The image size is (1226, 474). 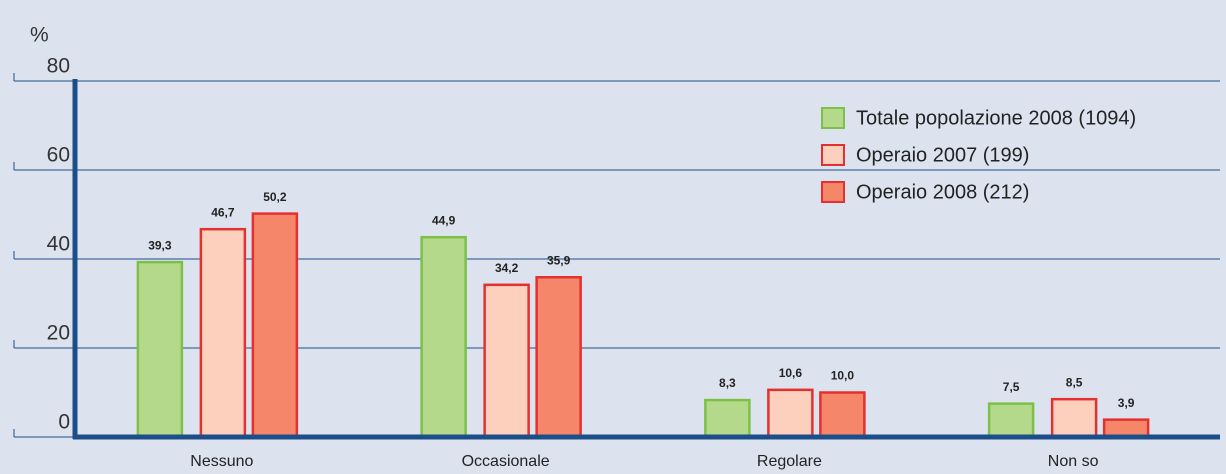 What do you see at coordinates (223, 212) in the screenshot?
I see `value-label: 46,7` at bounding box center [223, 212].